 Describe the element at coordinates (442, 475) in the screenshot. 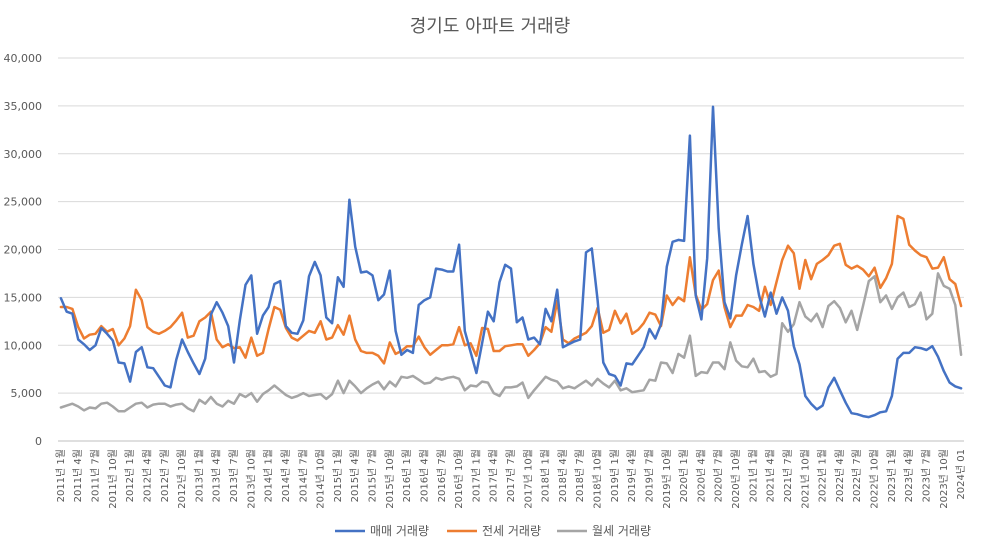

I see `x-tick-label: 2016년 7월` at that location.